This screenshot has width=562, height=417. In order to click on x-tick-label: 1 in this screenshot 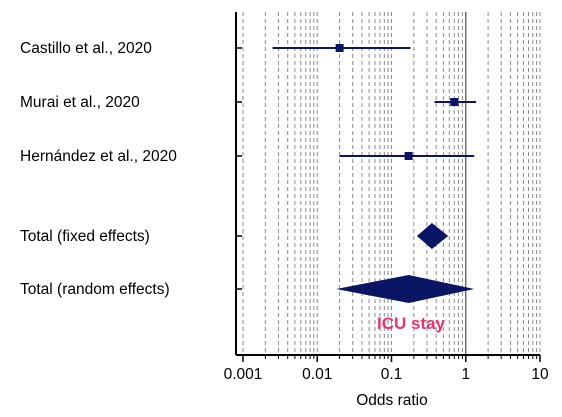, I will do `click(465, 374)`.